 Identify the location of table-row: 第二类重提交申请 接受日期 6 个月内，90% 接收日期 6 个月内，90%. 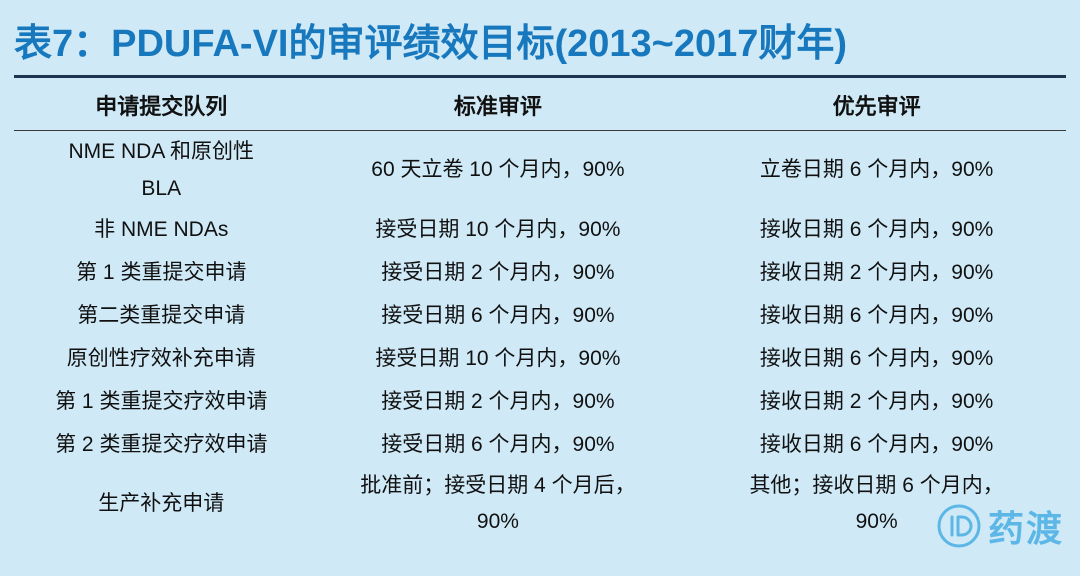
(540, 316).